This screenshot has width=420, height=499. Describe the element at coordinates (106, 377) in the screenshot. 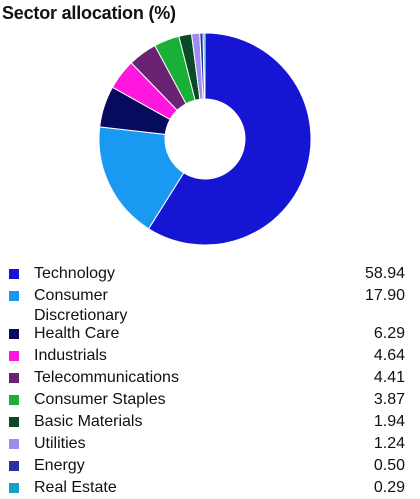

I see `legend-label-line: Telecommunications` at that location.